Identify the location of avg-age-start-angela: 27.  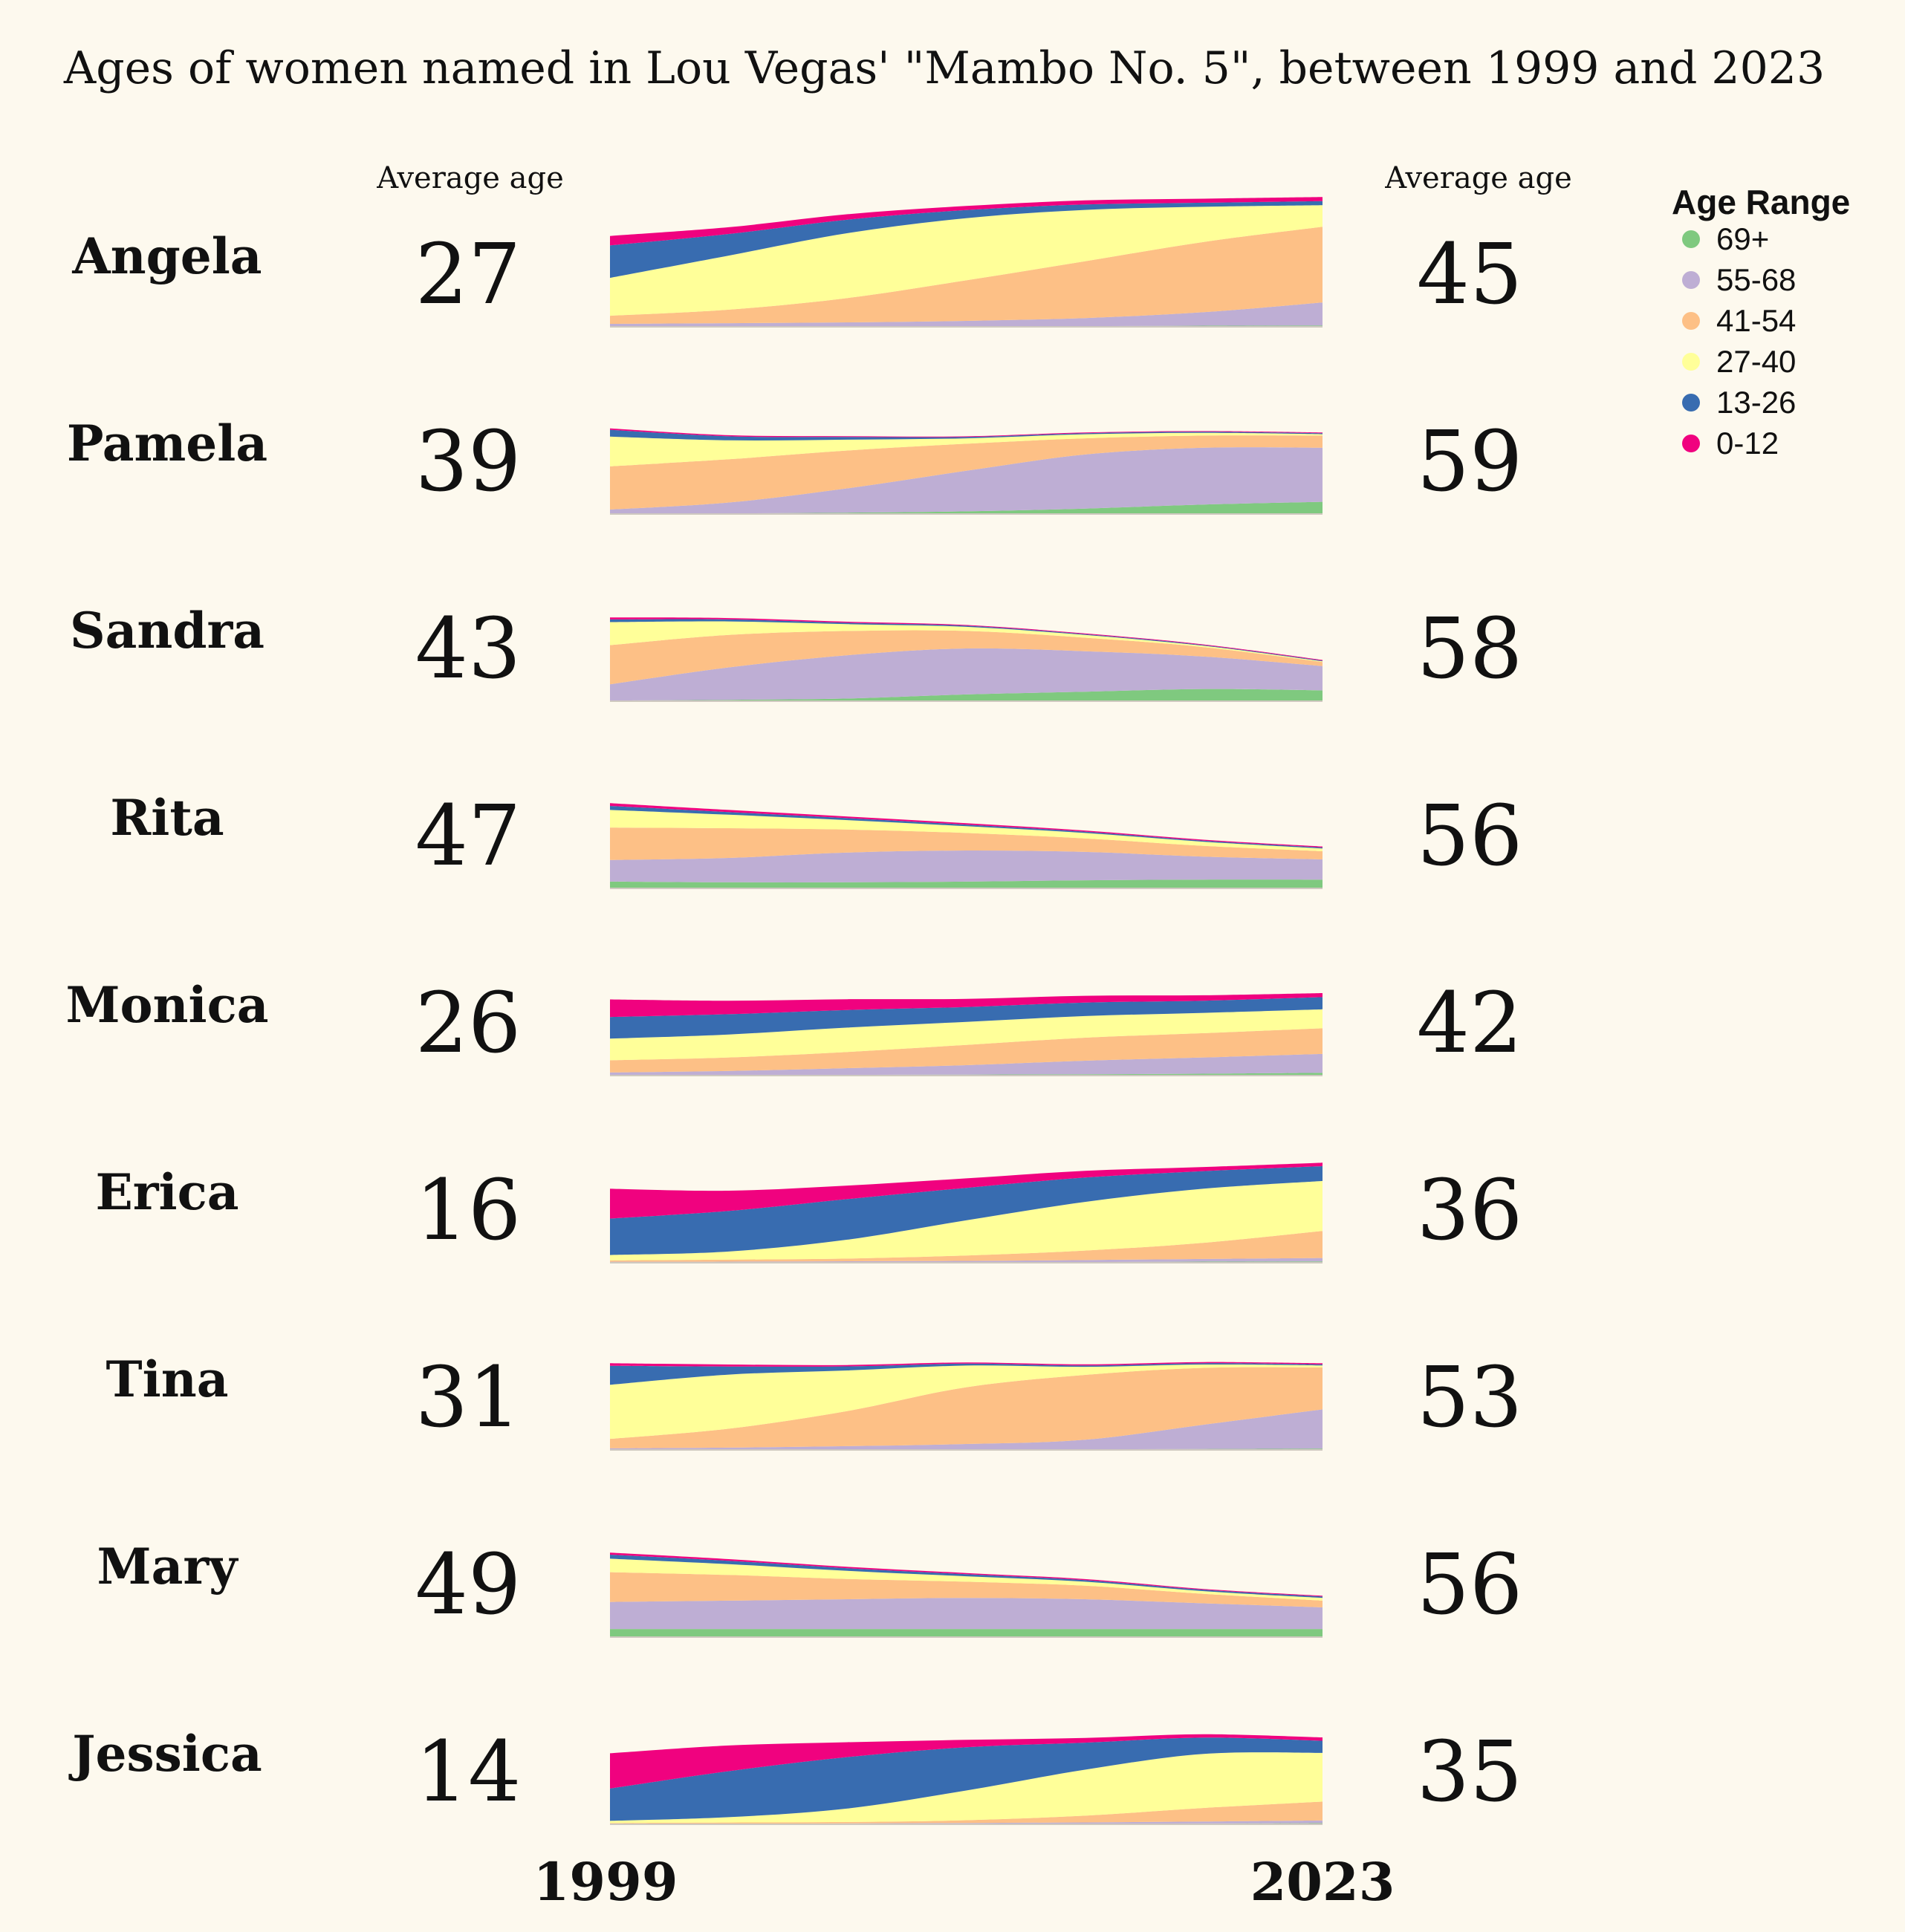
(469, 275).